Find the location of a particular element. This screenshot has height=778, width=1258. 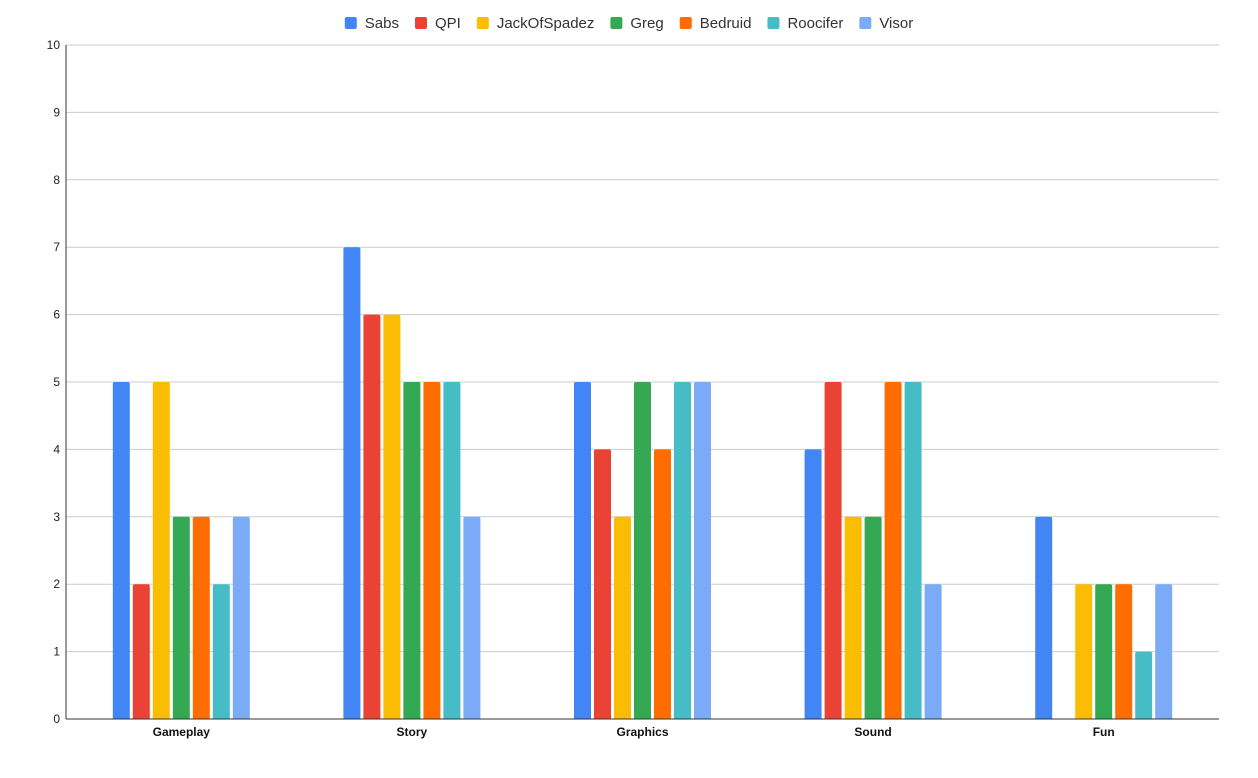

y-tick-label: 7 is located at coordinates (56, 247).